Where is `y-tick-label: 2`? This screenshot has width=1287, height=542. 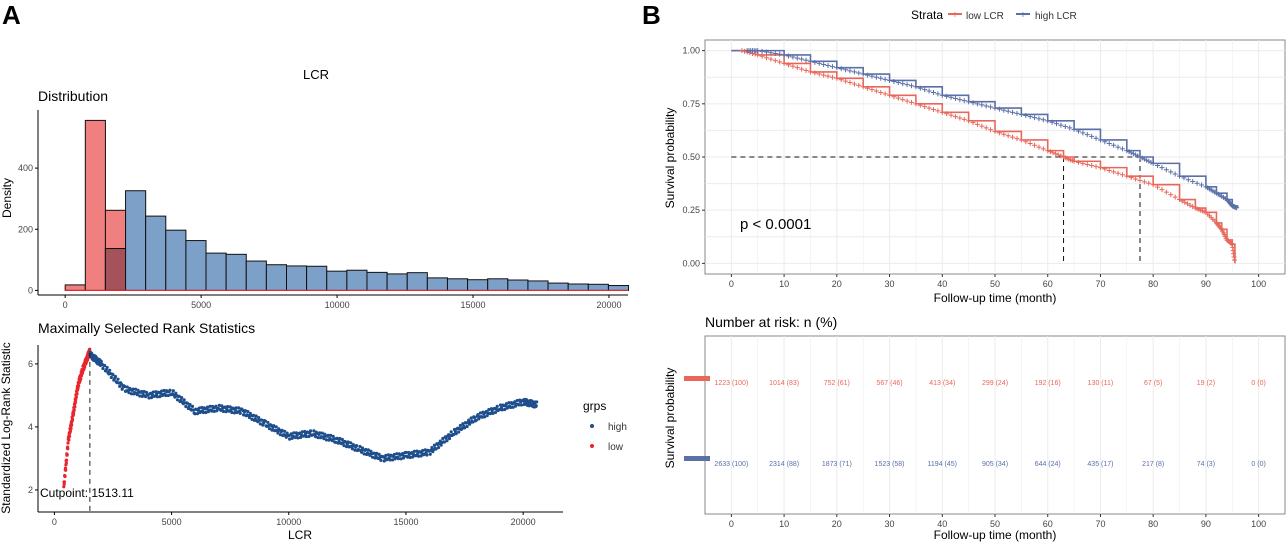
y-tick-label: 2 is located at coordinates (30, 490).